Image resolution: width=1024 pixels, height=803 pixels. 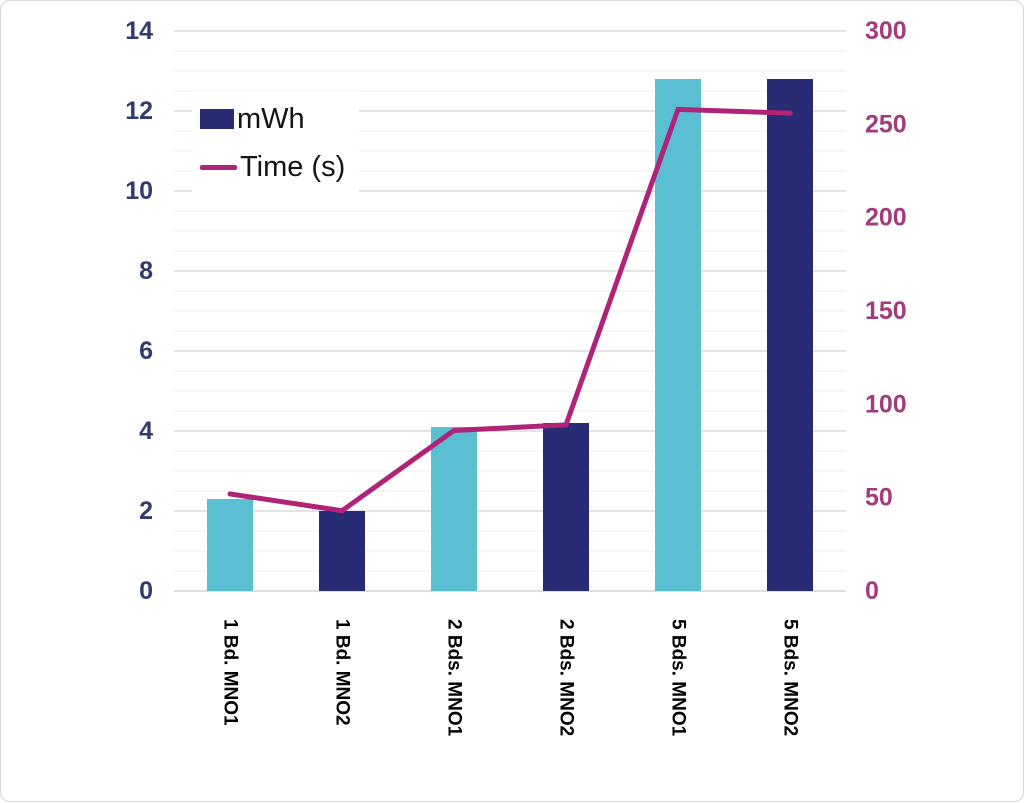 What do you see at coordinates (146, 351) in the screenshot?
I see `left-axis-tick-label: 6` at bounding box center [146, 351].